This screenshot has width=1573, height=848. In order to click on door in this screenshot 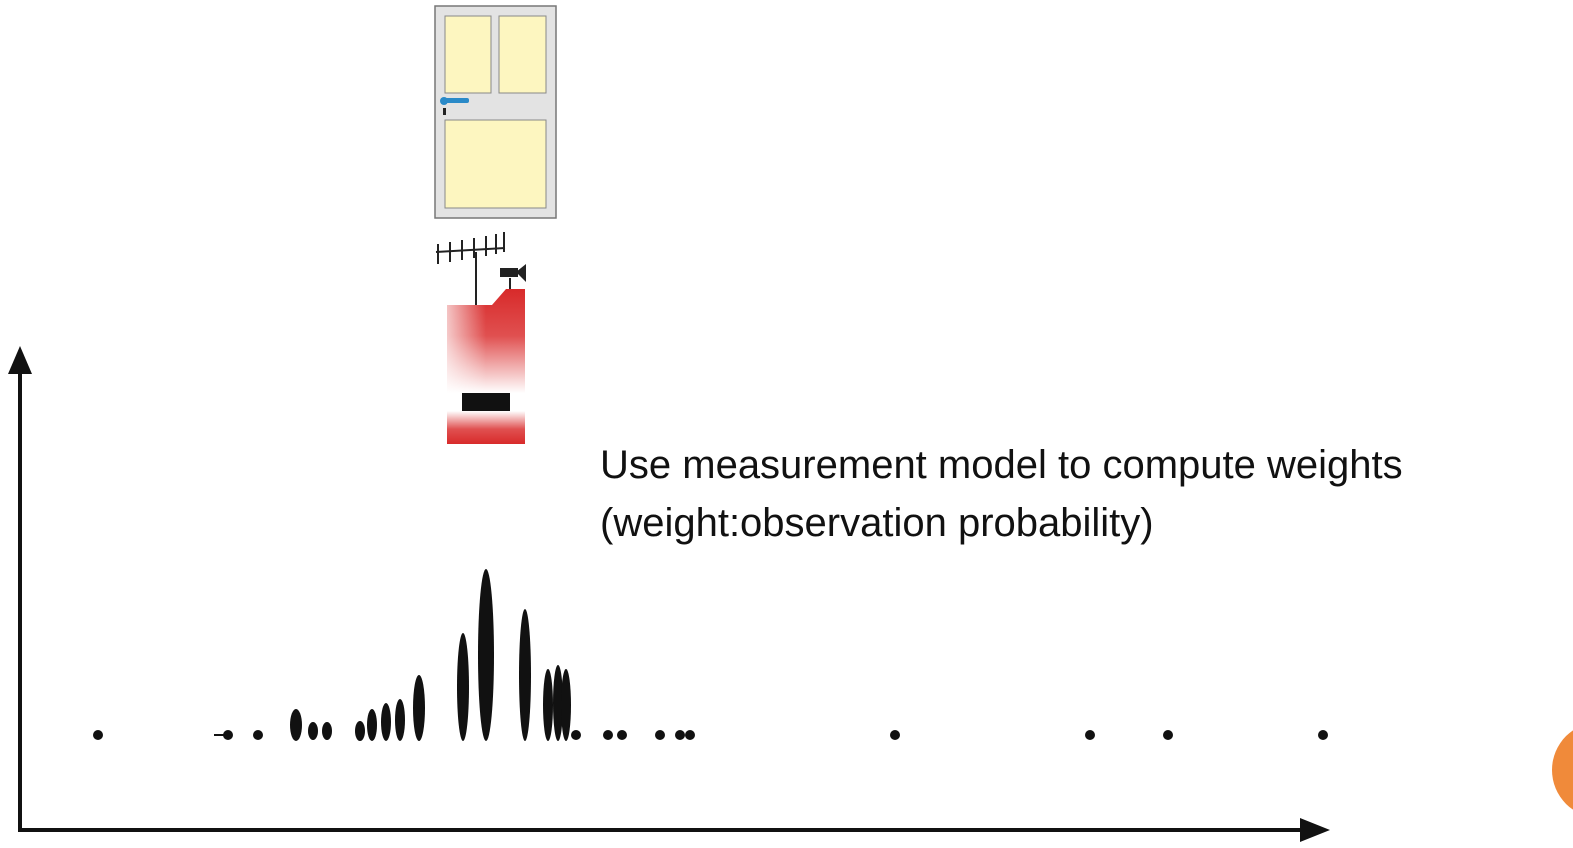, I will do `click(495, 112)`.